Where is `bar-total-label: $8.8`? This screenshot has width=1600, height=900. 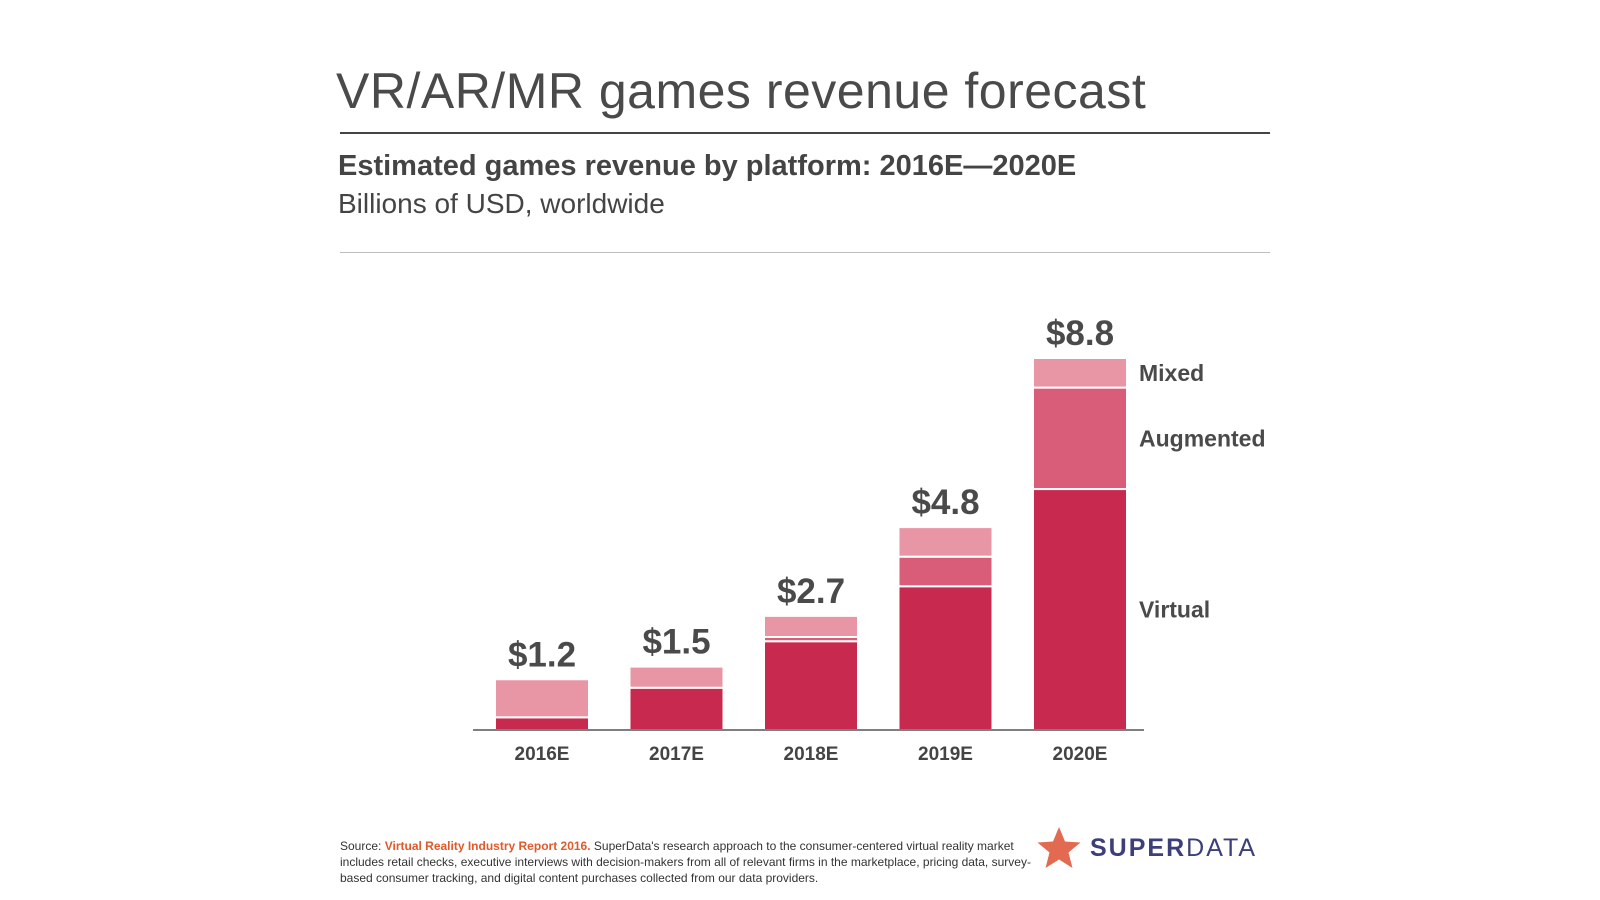 bar-total-label: $8.8 is located at coordinates (1080, 333).